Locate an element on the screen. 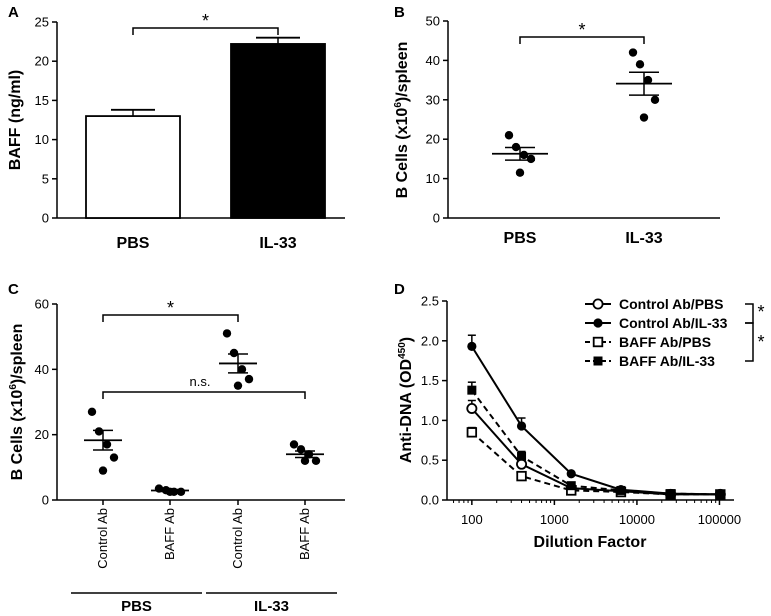 Image resolution: width=771 pixels, height=616 pixels. panel-a-significance-bracket is located at coordinates (205, 31).